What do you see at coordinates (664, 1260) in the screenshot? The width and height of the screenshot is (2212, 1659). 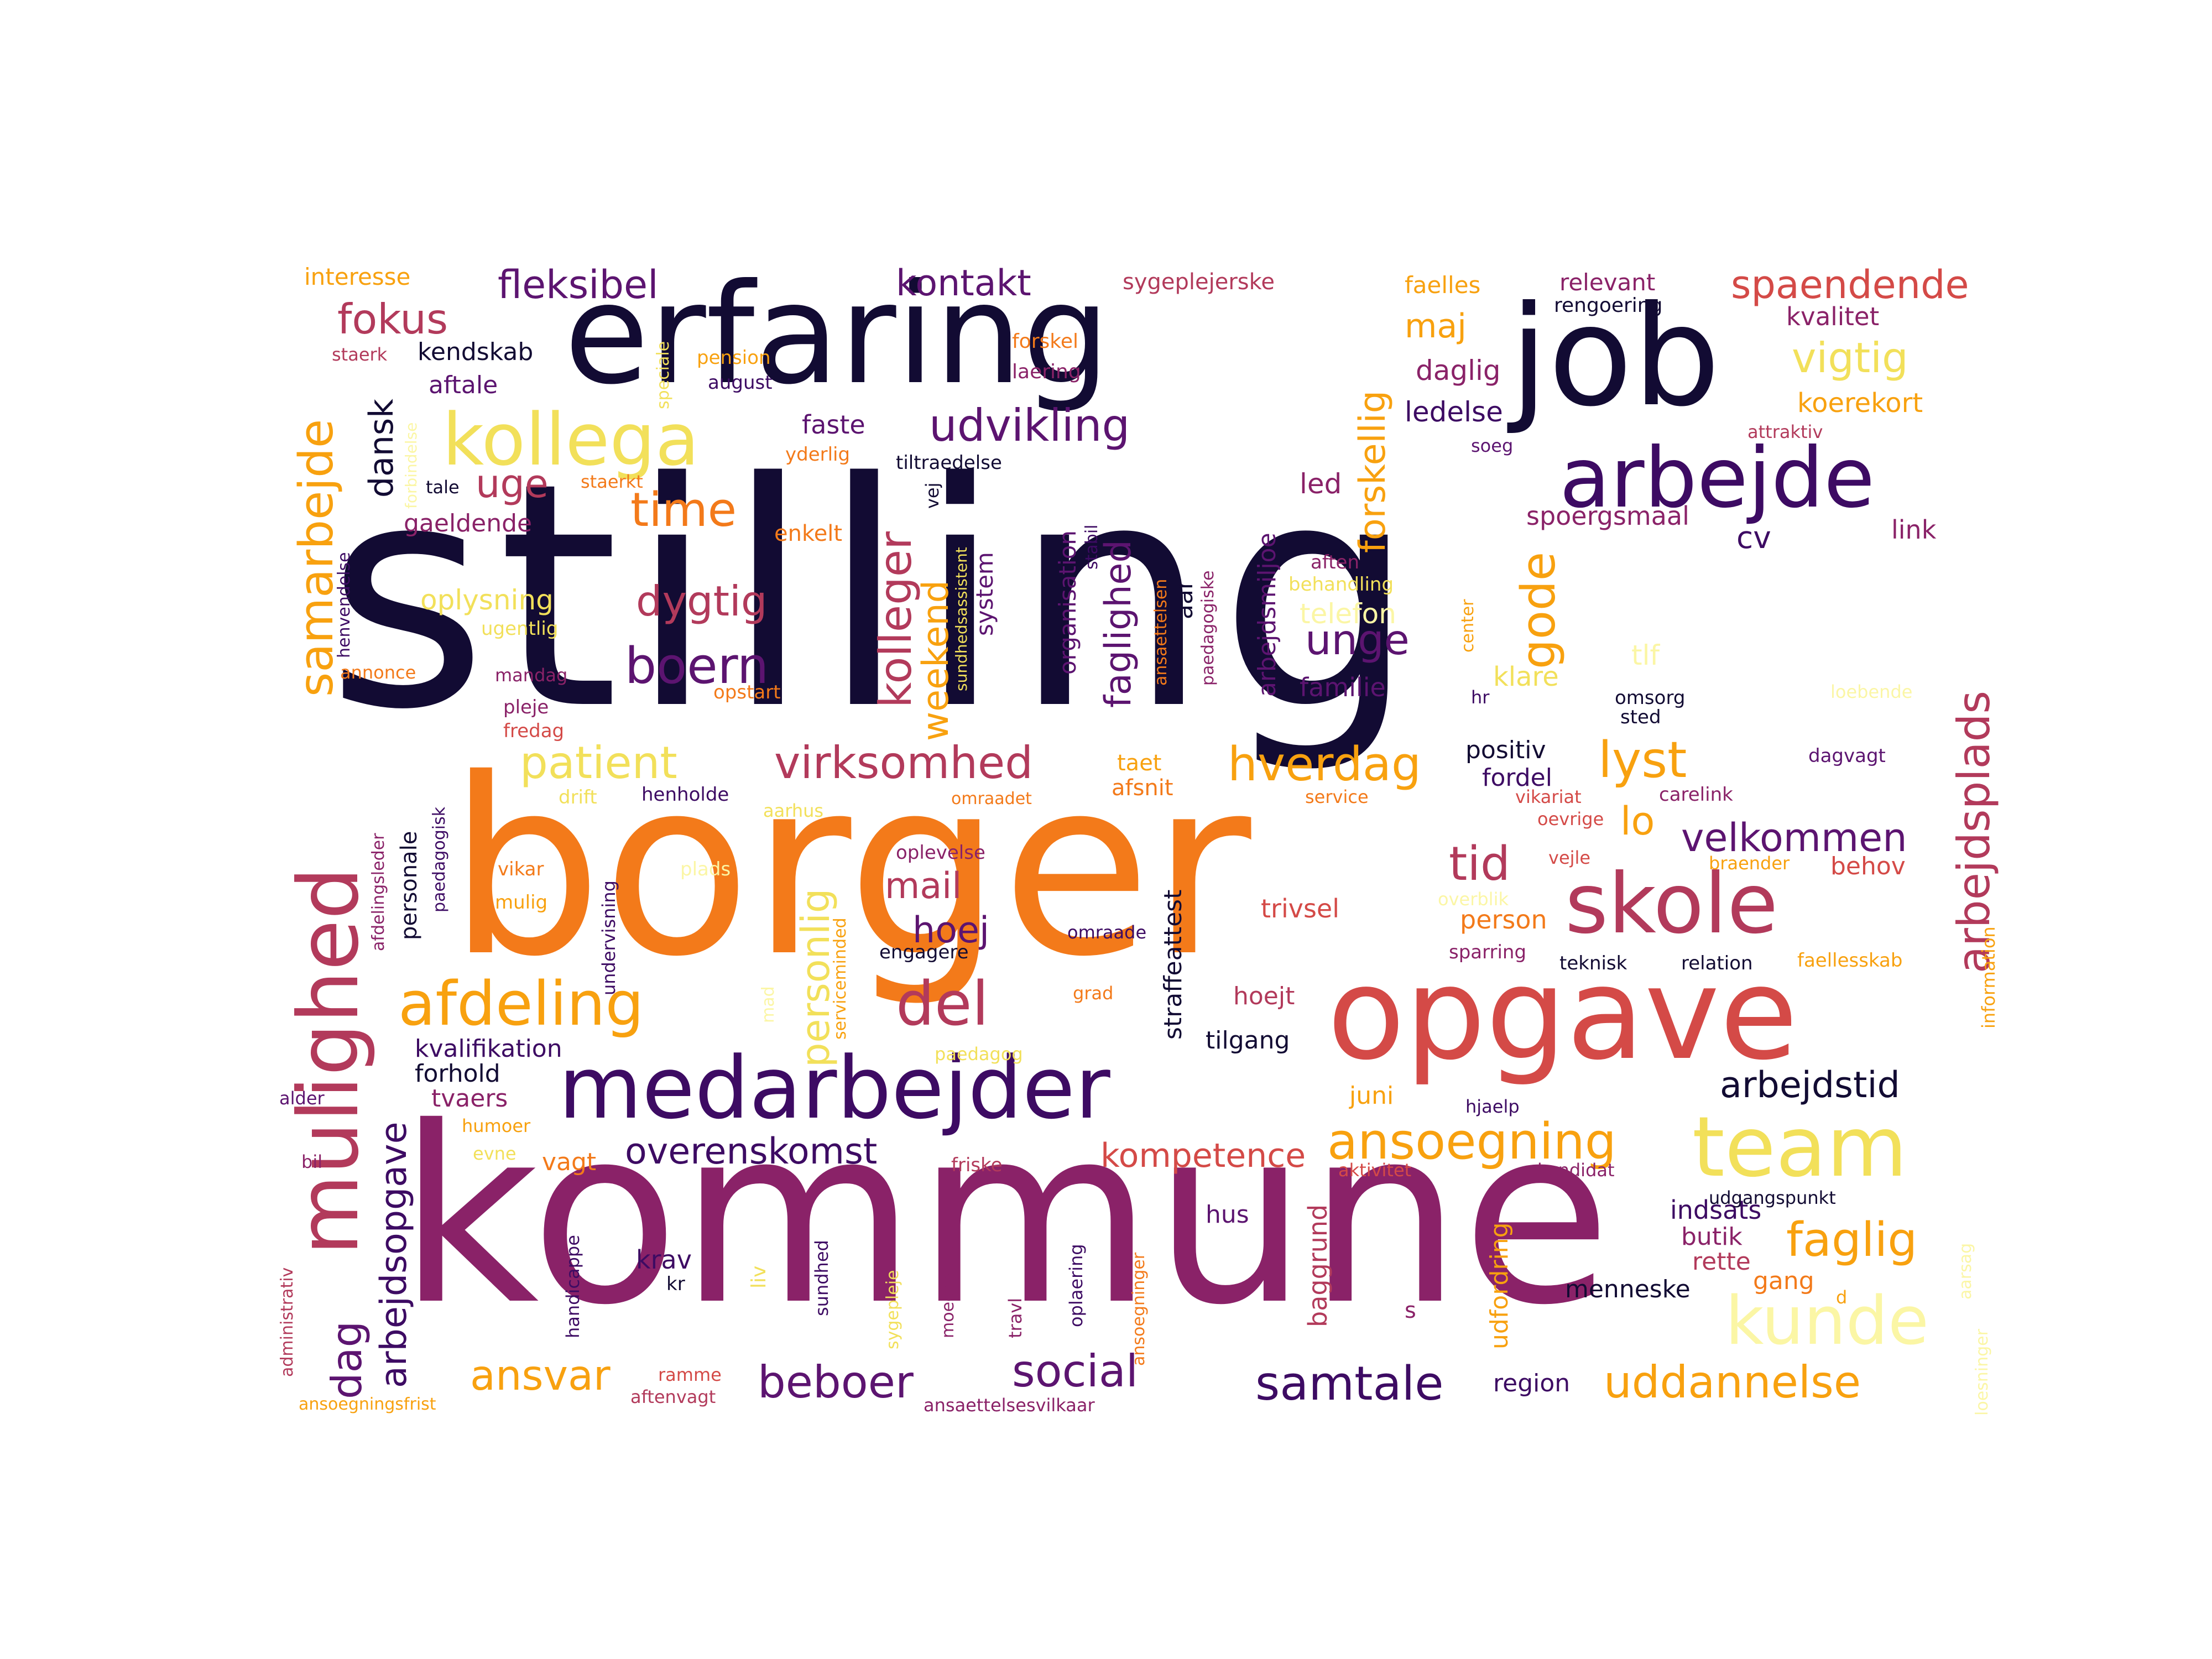 I see `word-krav: krav` at bounding box center [664, 1260].